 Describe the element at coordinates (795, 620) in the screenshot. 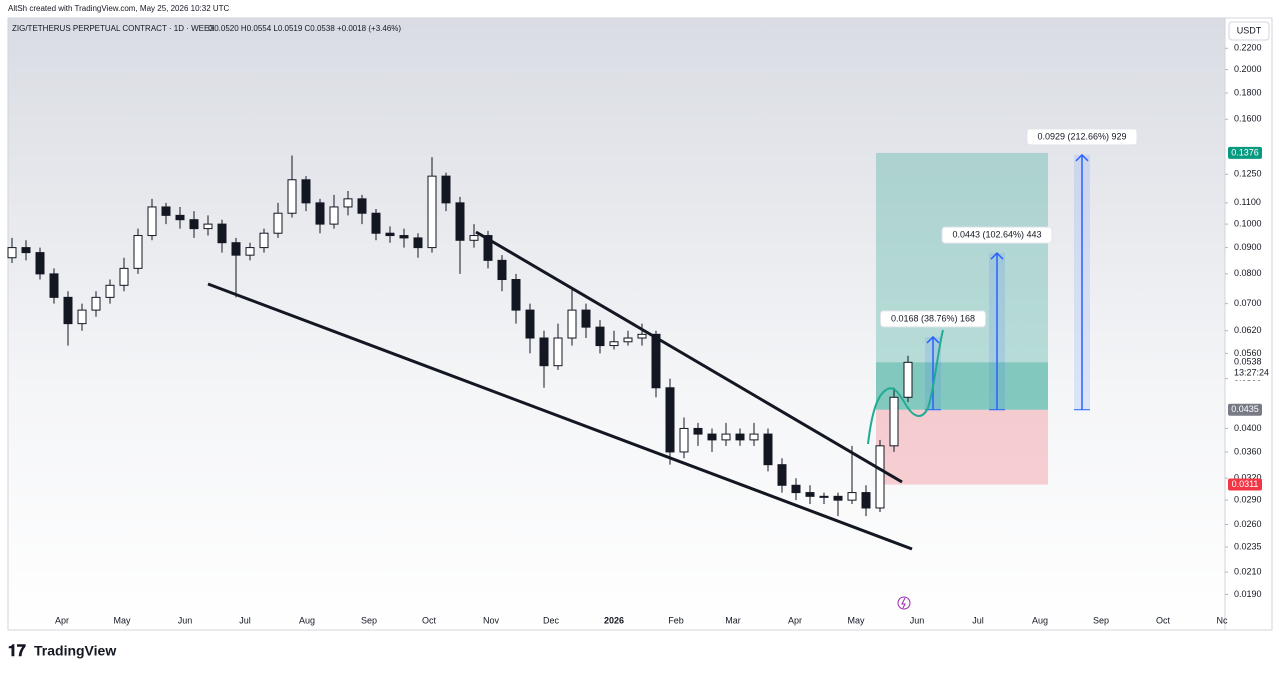

I see `x-tick-label: Apr` at that location.